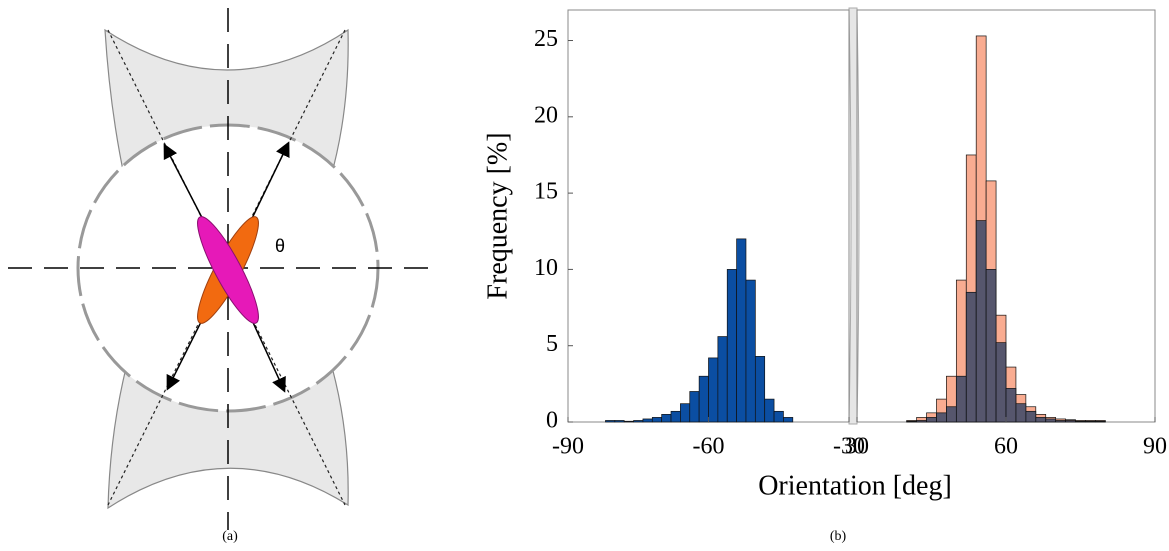 Image resolution: width=1169 pixels, height=551 pixels. What do you see at coordinates (228, 270) in the screenshot?
I see `magenta-ellipse` at bounding box center [228, 270].